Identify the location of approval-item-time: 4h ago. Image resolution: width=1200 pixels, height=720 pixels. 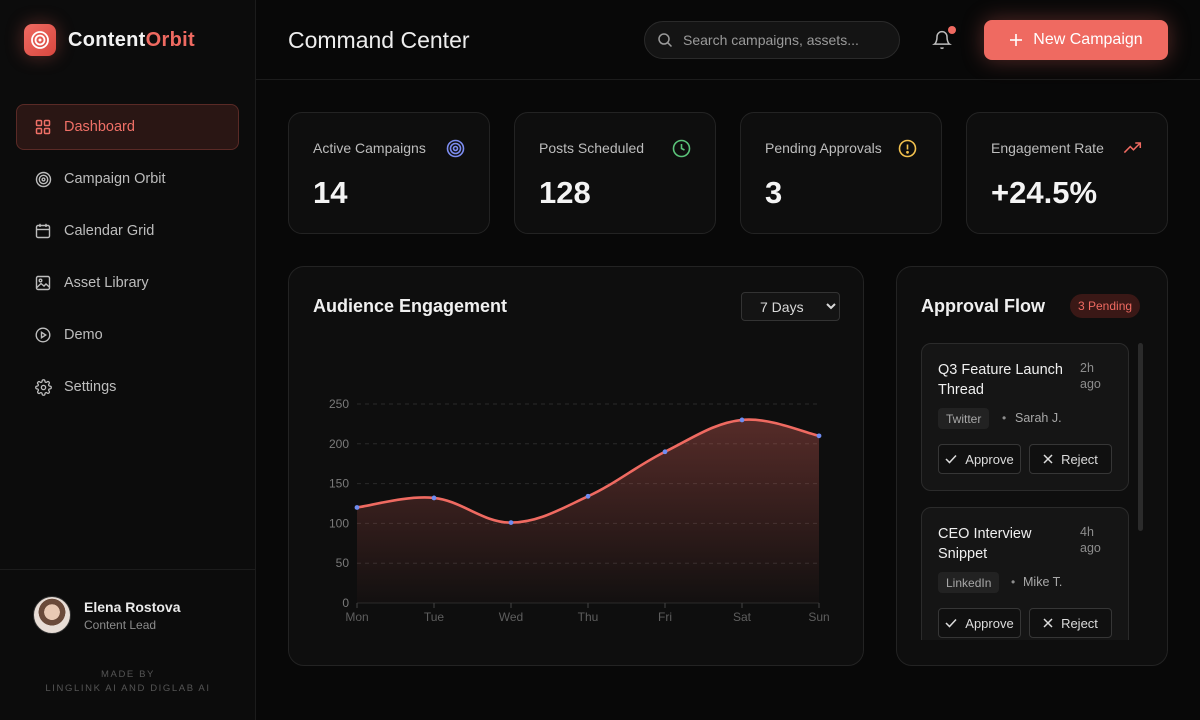
(1090, 540).